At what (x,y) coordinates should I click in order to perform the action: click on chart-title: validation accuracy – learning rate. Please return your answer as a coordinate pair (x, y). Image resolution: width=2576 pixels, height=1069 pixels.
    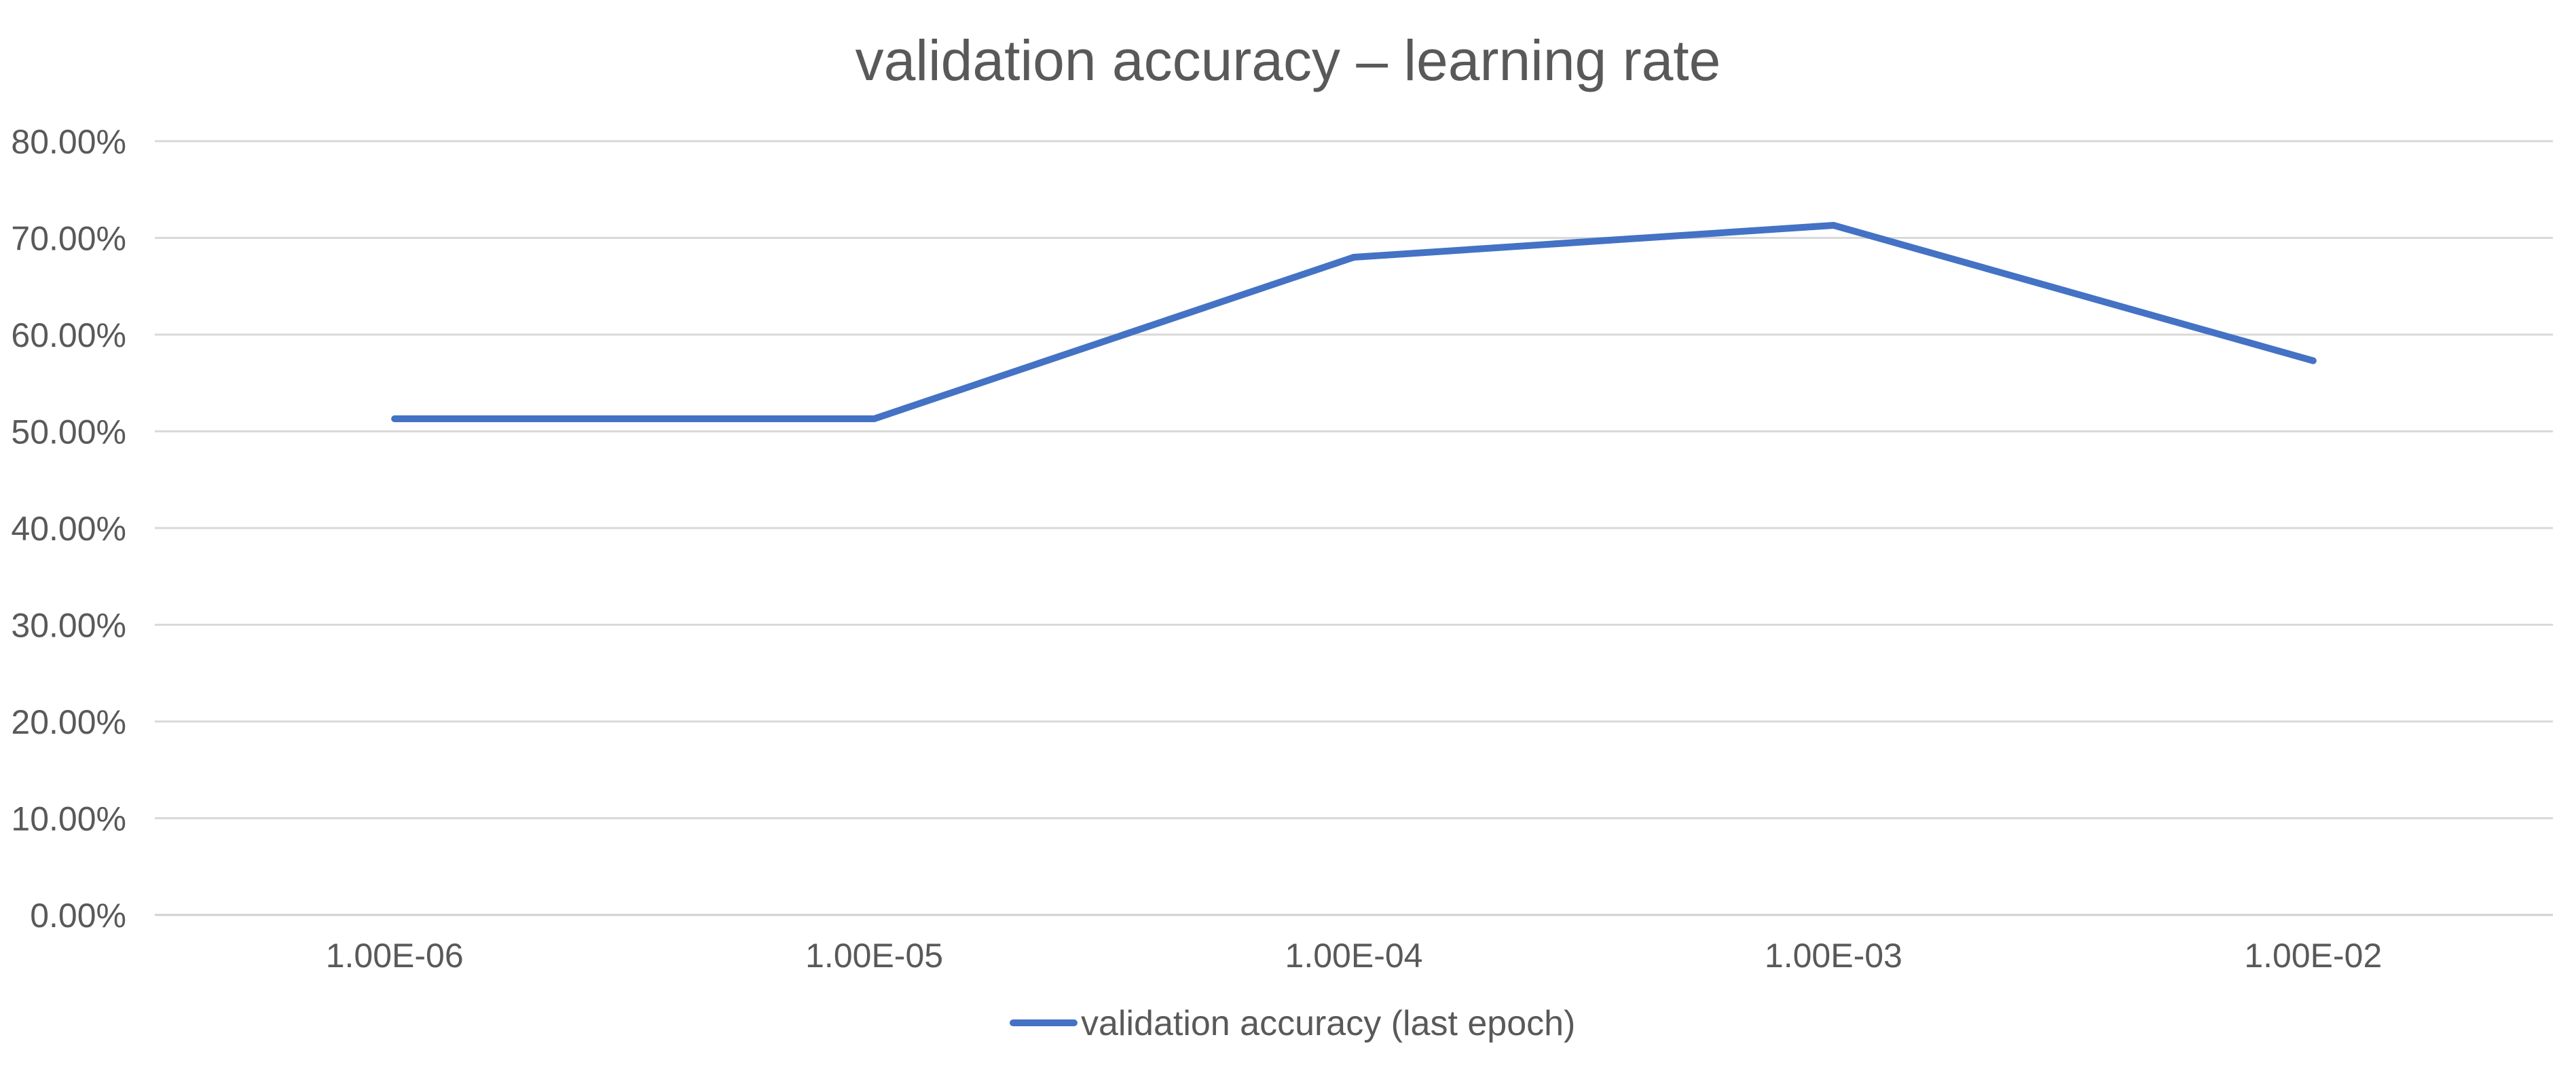
    Looking at the image, I should click on (1288, 61).